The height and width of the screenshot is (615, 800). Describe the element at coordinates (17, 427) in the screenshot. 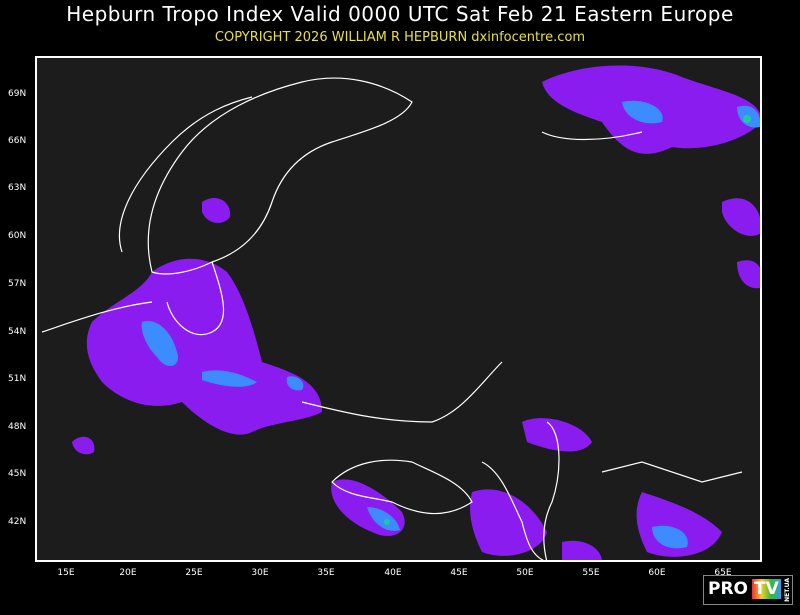

I see `lat-label: 48N` at that location.